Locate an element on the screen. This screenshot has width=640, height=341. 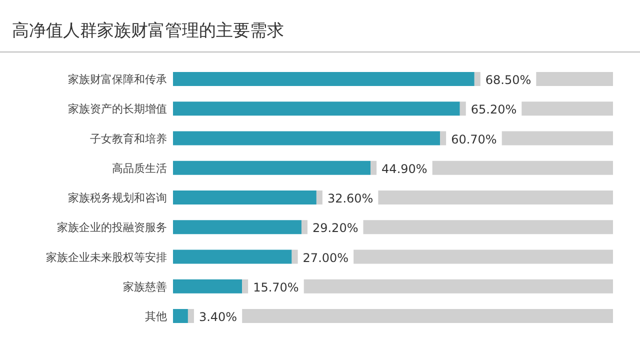
y-tick-label: 家族企业未来股权等安排 is located at coordinates (106, 257).